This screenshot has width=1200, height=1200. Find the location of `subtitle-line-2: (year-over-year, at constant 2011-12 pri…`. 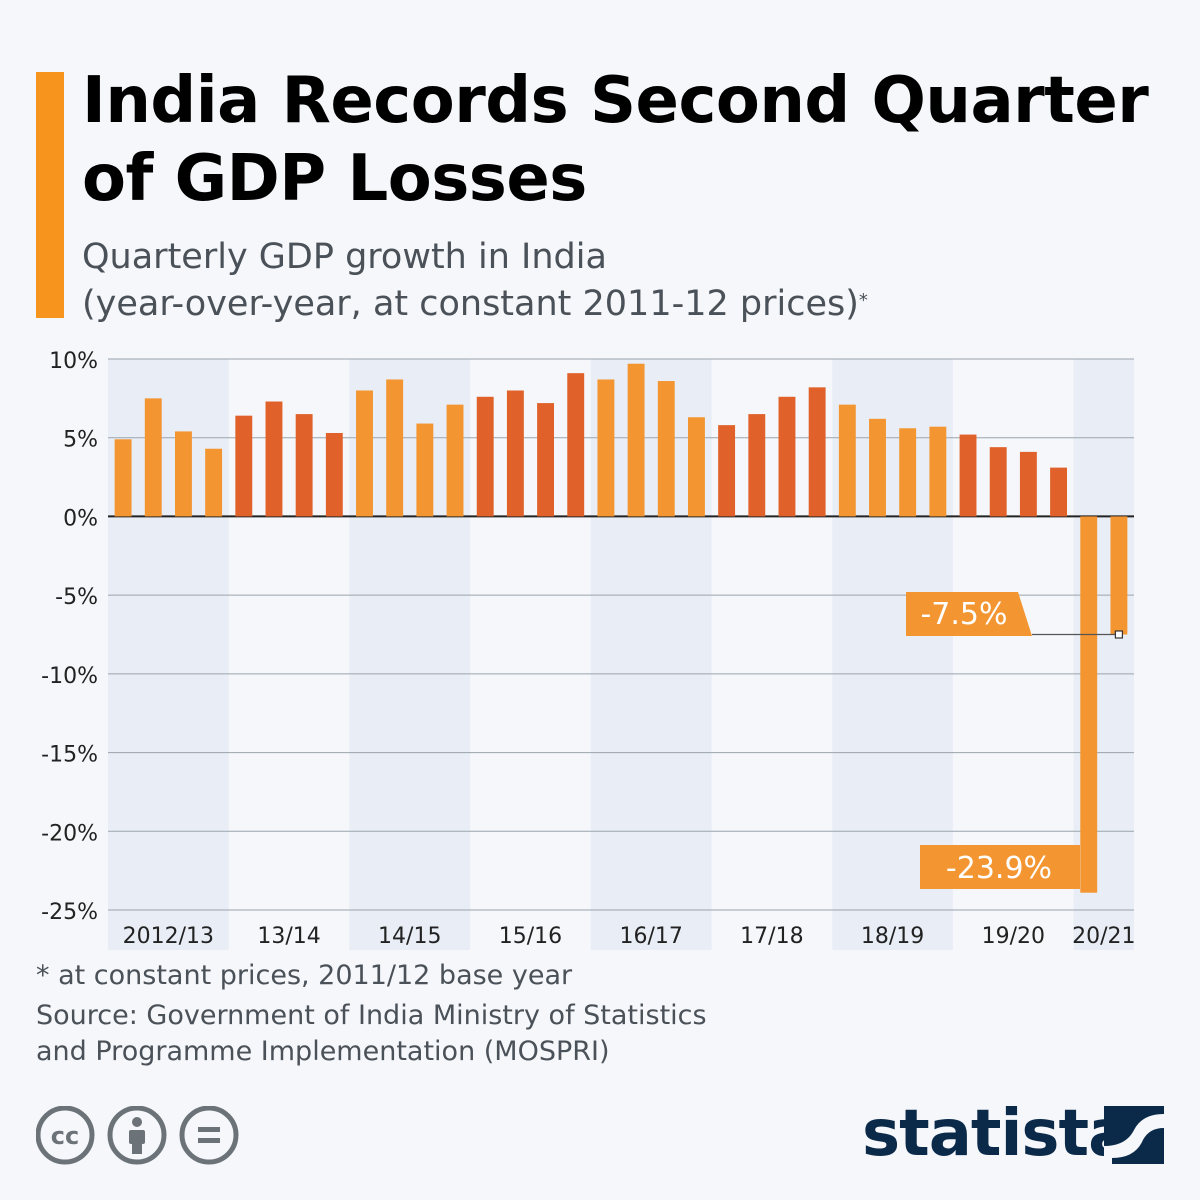

subtitle-line-2: (year-over-year, at constant 2011-12 pri… is located at coordinates (622, 304).